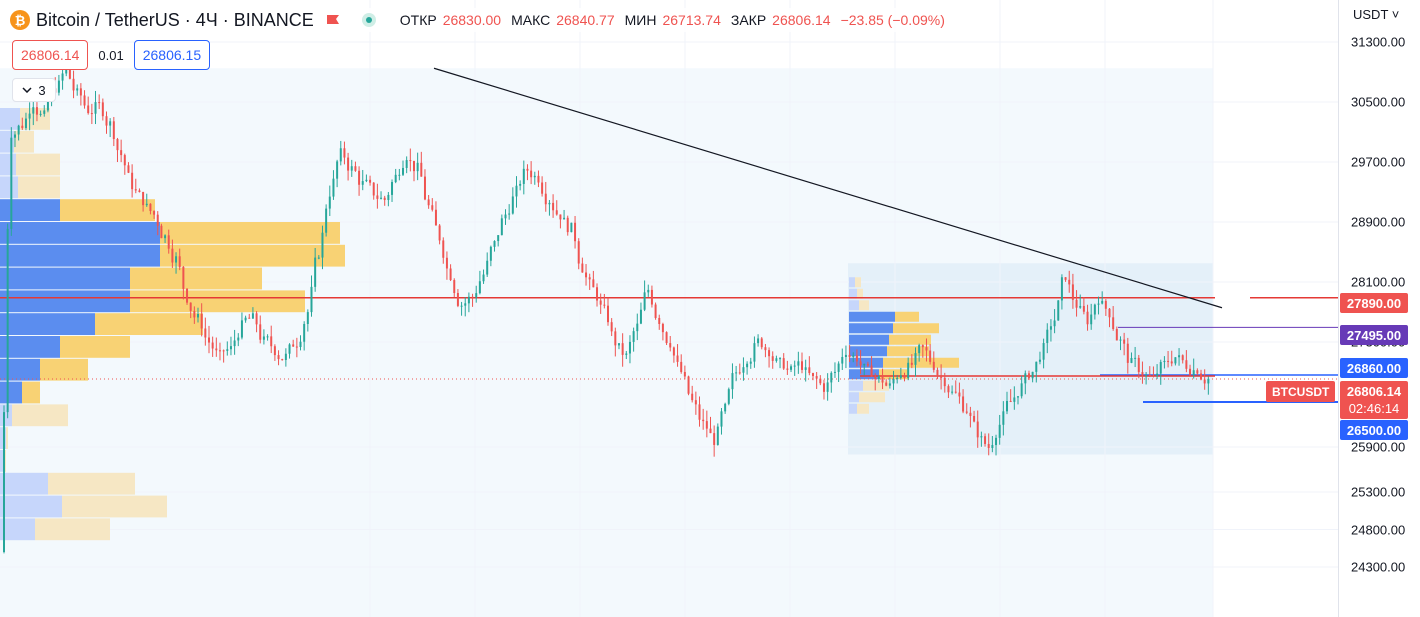 The width and height of the screenshot is (1420, 617). I want to click on symbol-title: Bitcoin / TetherUS · 4Ч · BINANCE, so click(175, 19).